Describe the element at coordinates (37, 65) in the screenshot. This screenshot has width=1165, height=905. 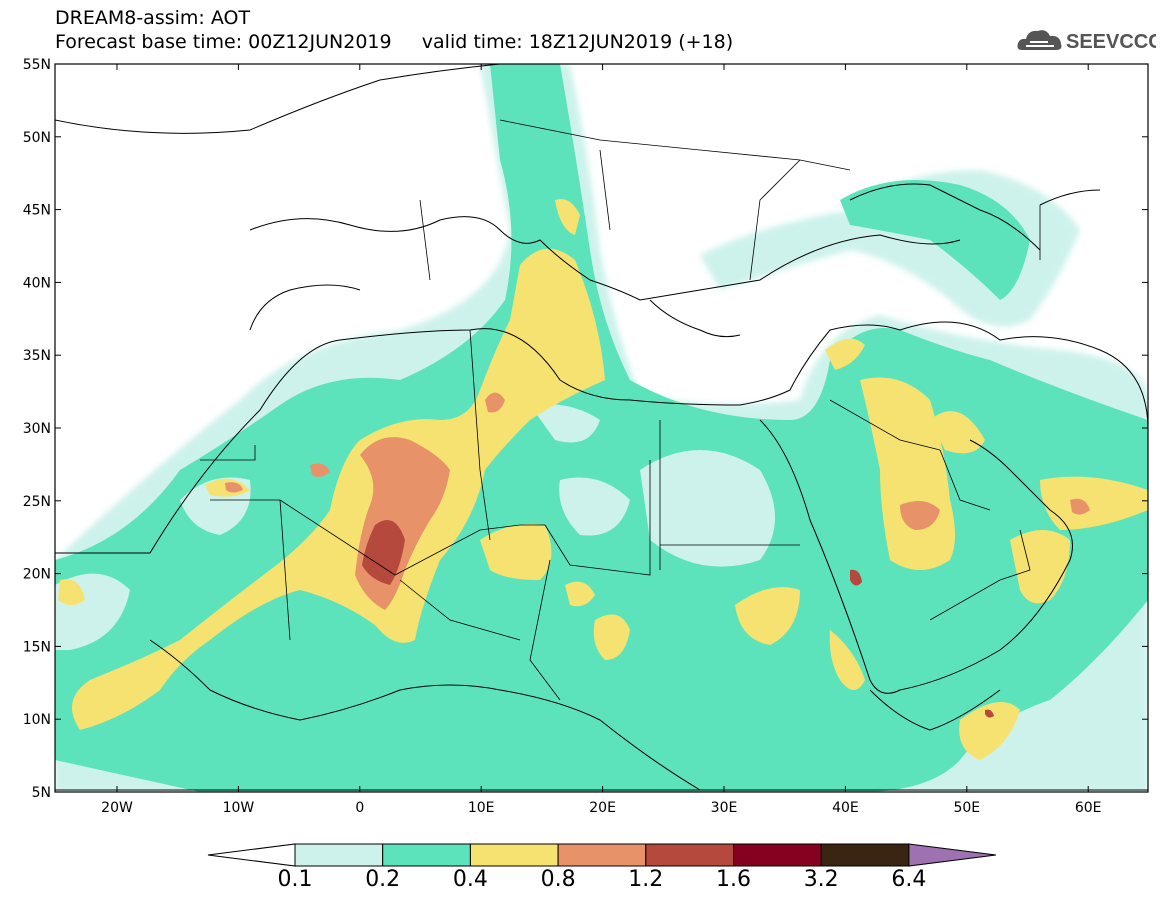
I see `lat-tick-label: 55N` at that location.